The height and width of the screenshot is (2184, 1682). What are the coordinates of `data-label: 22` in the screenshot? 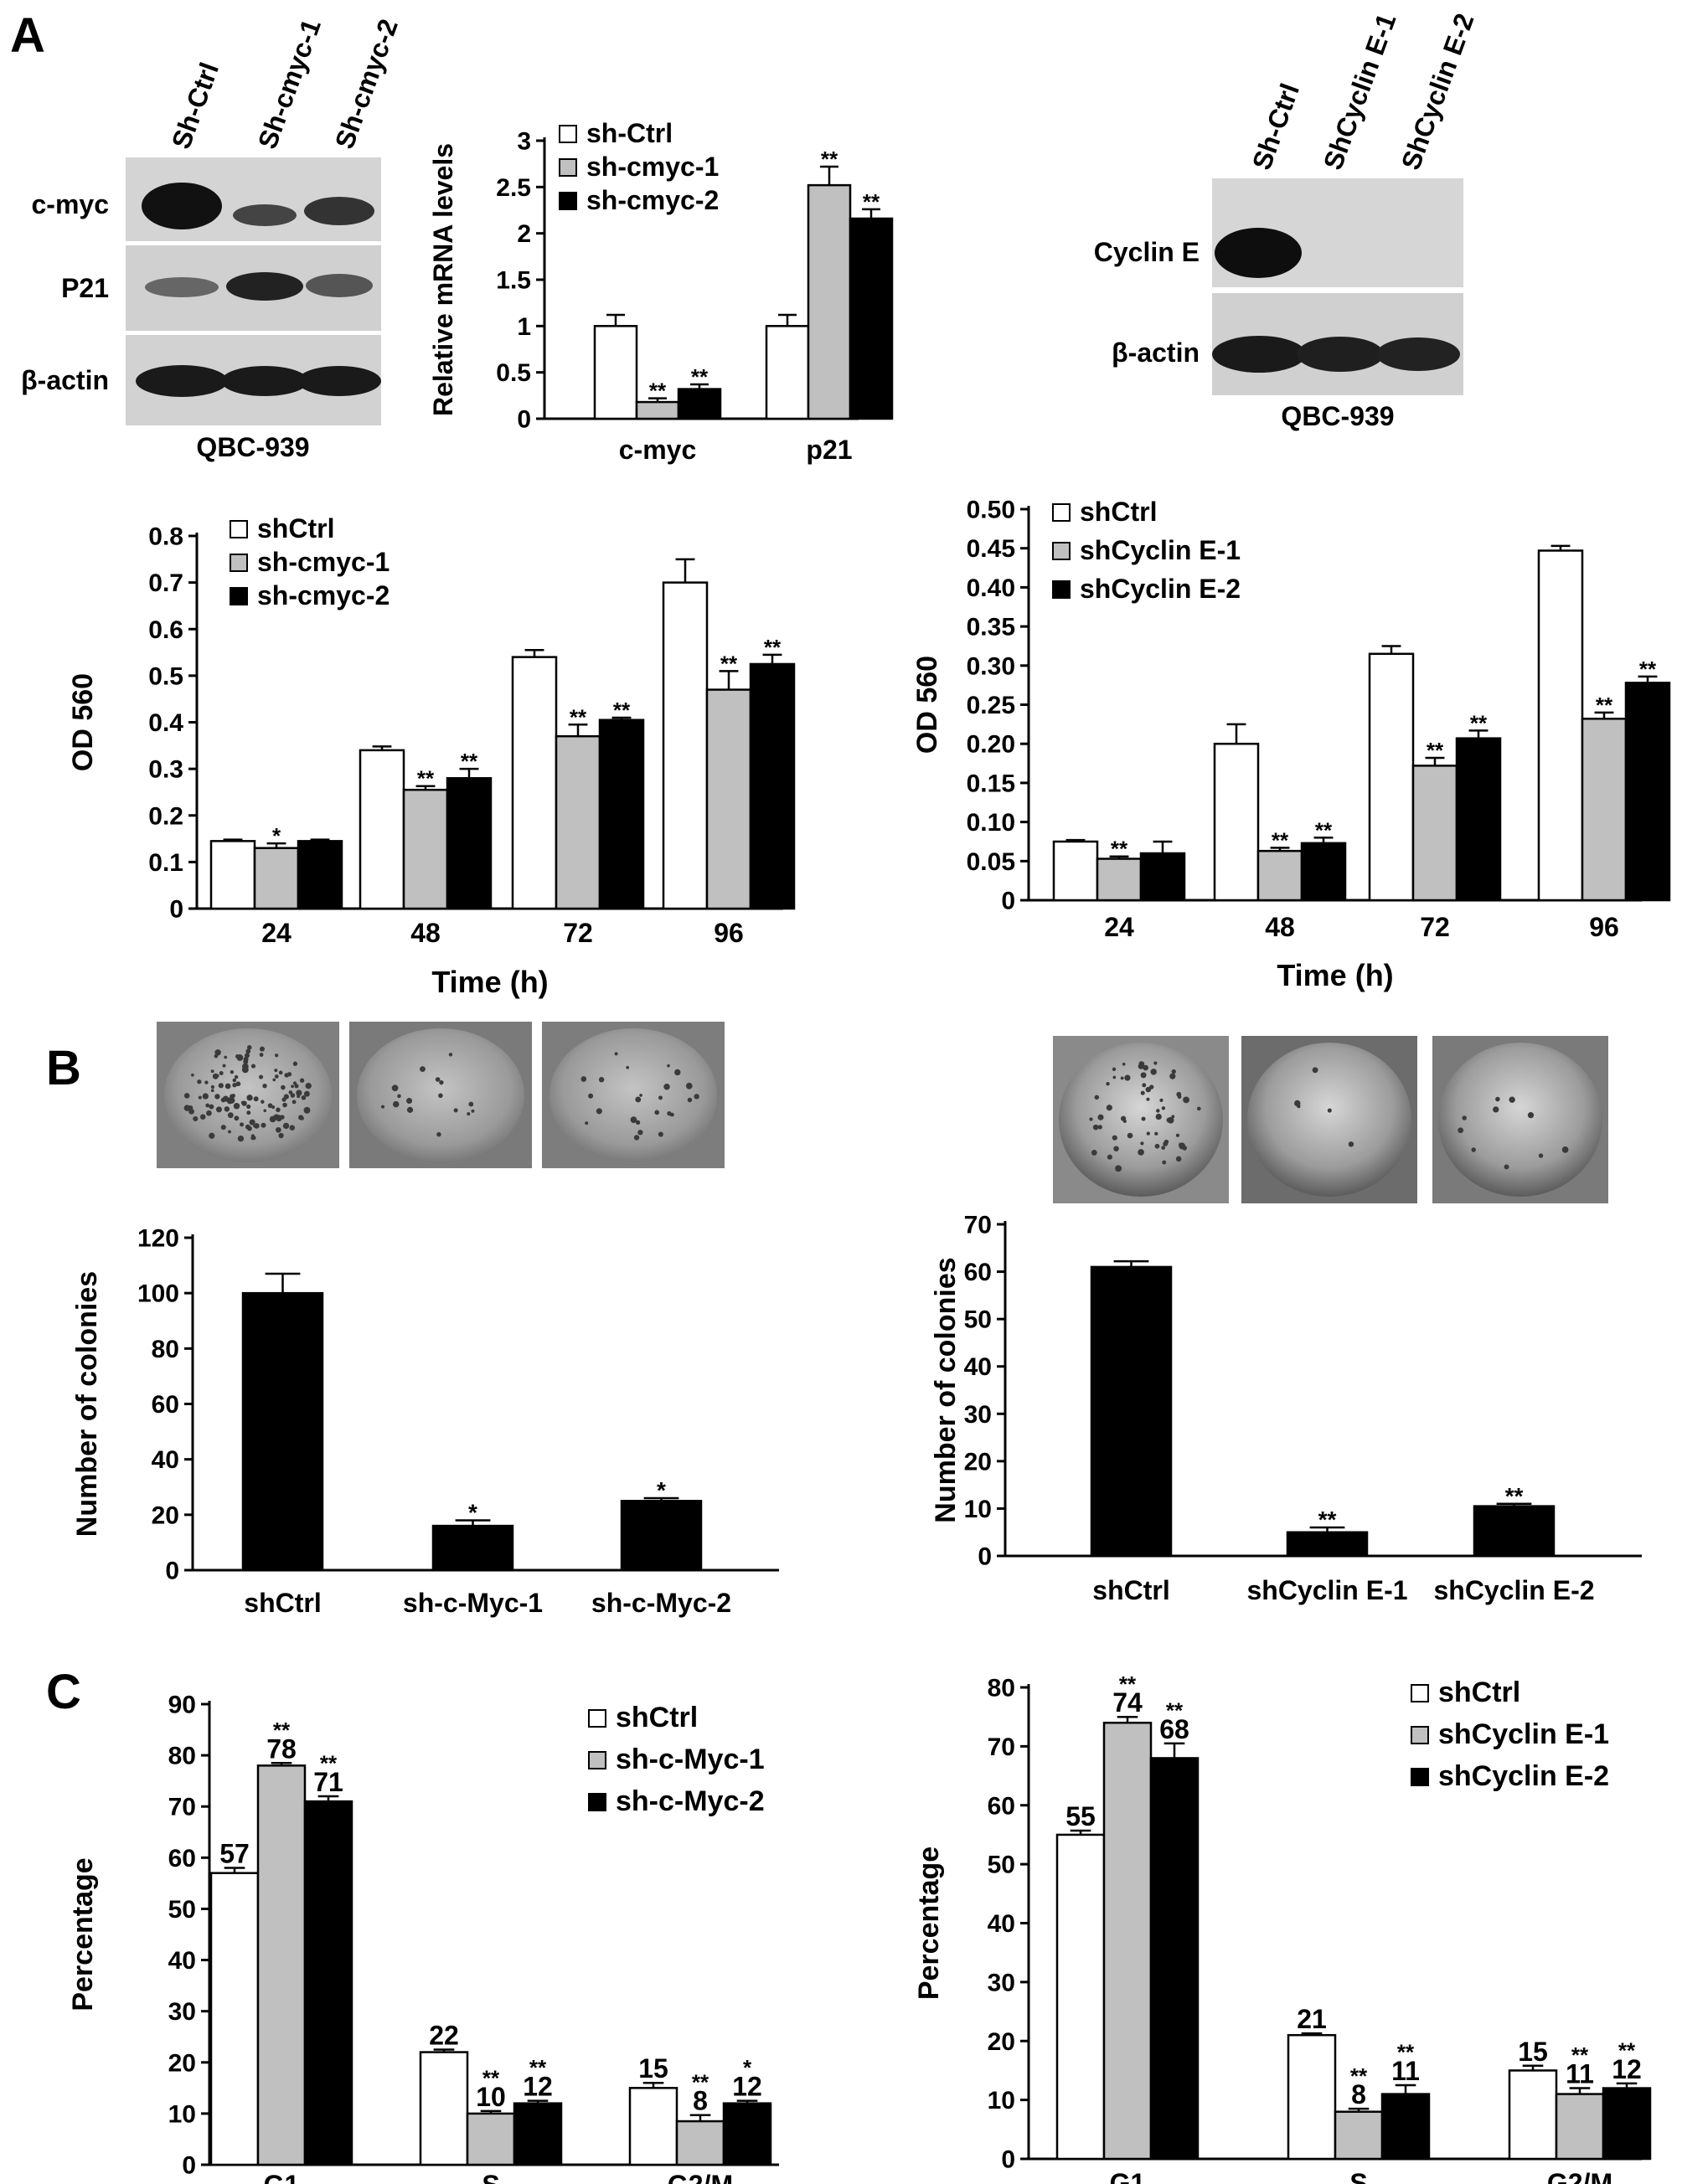 It's located at (444, 2036).